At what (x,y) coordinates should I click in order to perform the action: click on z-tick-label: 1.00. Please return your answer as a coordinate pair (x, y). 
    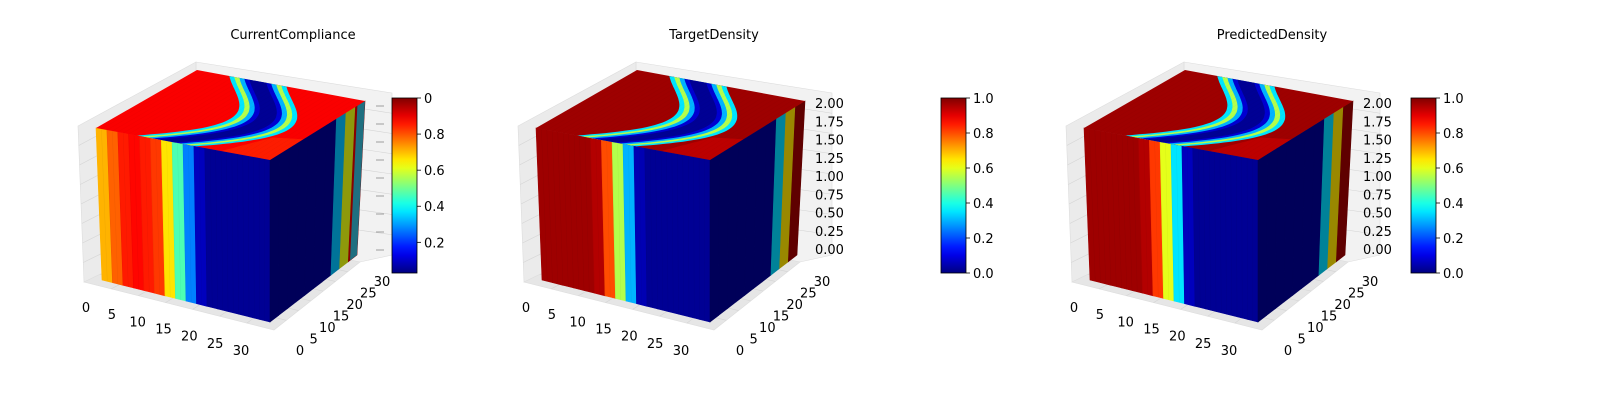
    Looking at the image, I should click on (829, 177).